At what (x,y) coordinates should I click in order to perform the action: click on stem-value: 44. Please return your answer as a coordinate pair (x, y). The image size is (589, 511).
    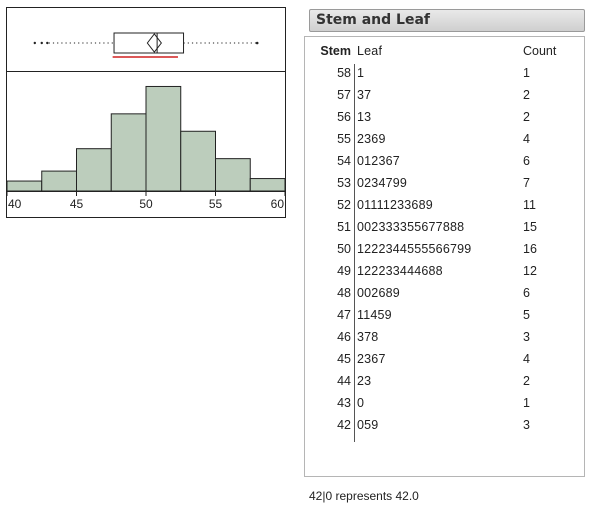
    Looking at the image, I should click on (344, 381).